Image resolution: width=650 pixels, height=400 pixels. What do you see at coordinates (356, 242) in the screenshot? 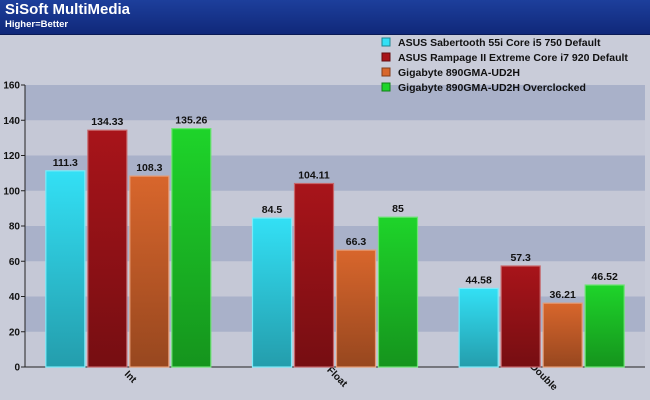
I see `data-label: 66.3` at bounding box center [356, 242].